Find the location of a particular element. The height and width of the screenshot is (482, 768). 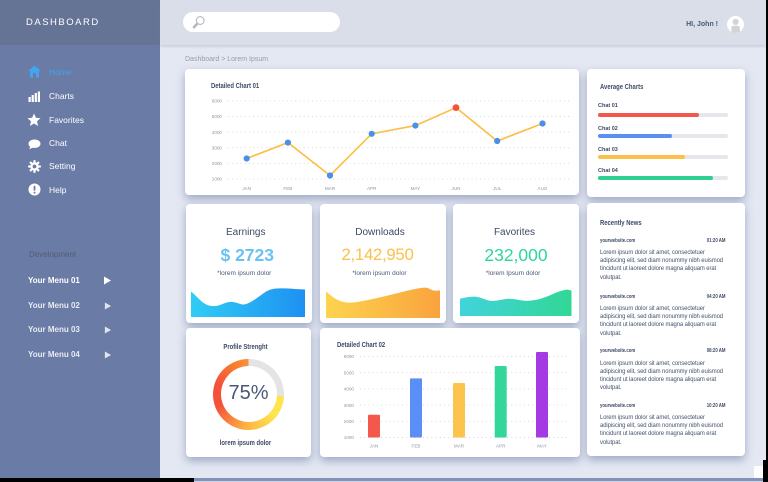

svg-text: JUL is located at coordinates (497, 188).